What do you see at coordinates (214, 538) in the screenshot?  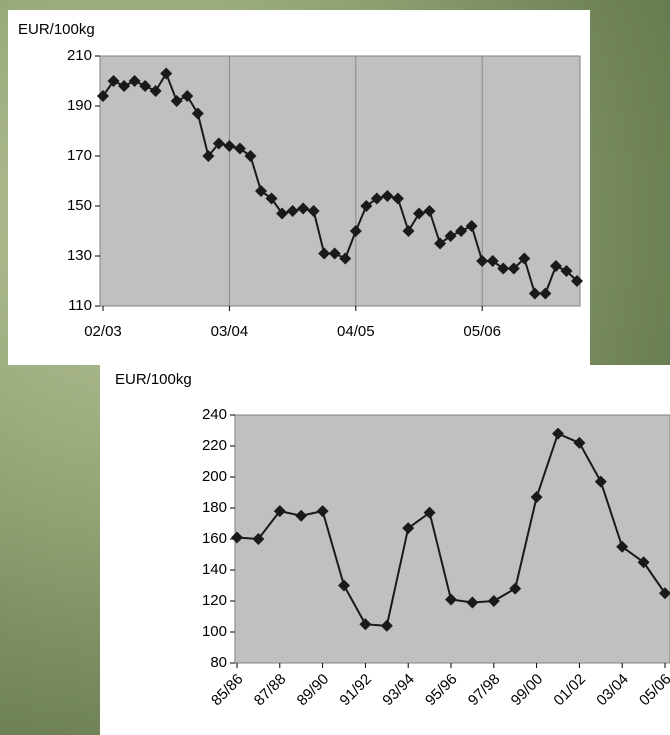 I see `y-tick-label: 160` at bounding box center [214, 538].